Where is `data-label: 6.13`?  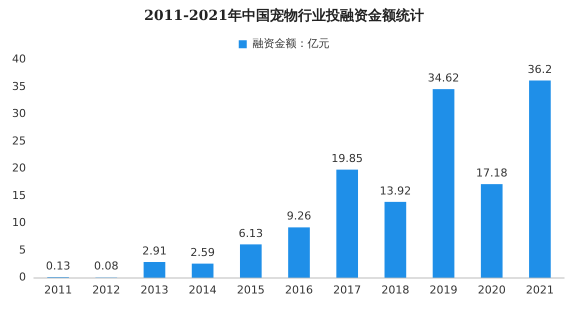
data-label: 6.13 is located at coordinates (251, 233).